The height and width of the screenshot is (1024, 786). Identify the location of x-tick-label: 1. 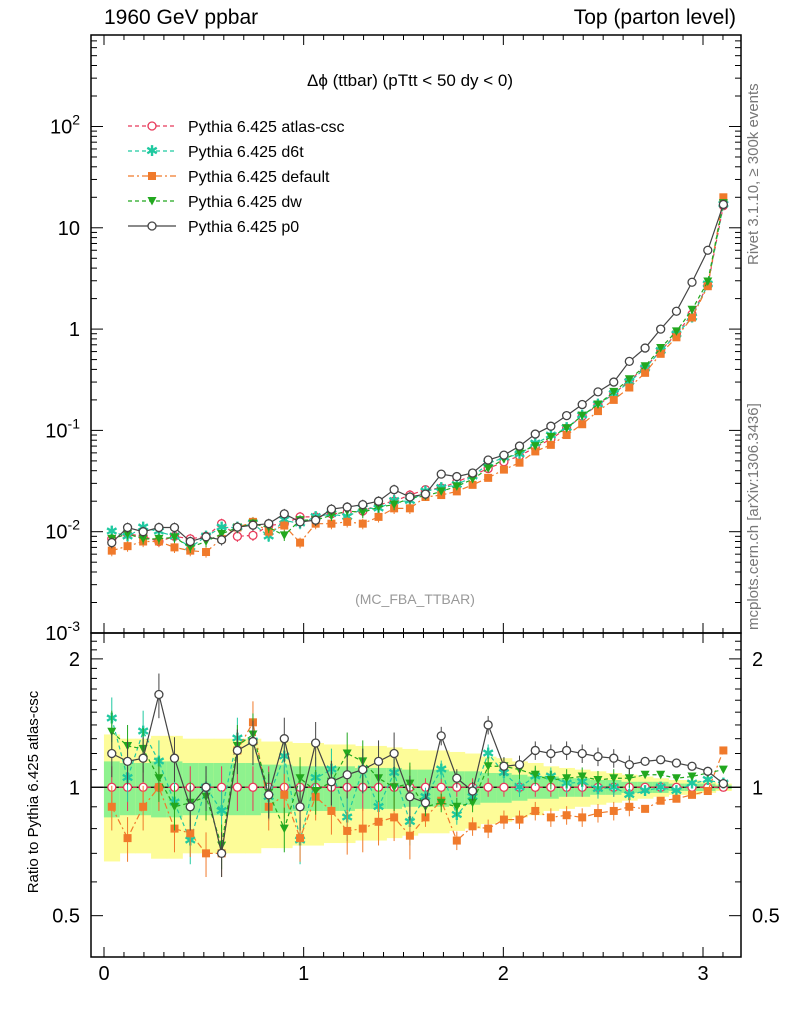
(303, 974).